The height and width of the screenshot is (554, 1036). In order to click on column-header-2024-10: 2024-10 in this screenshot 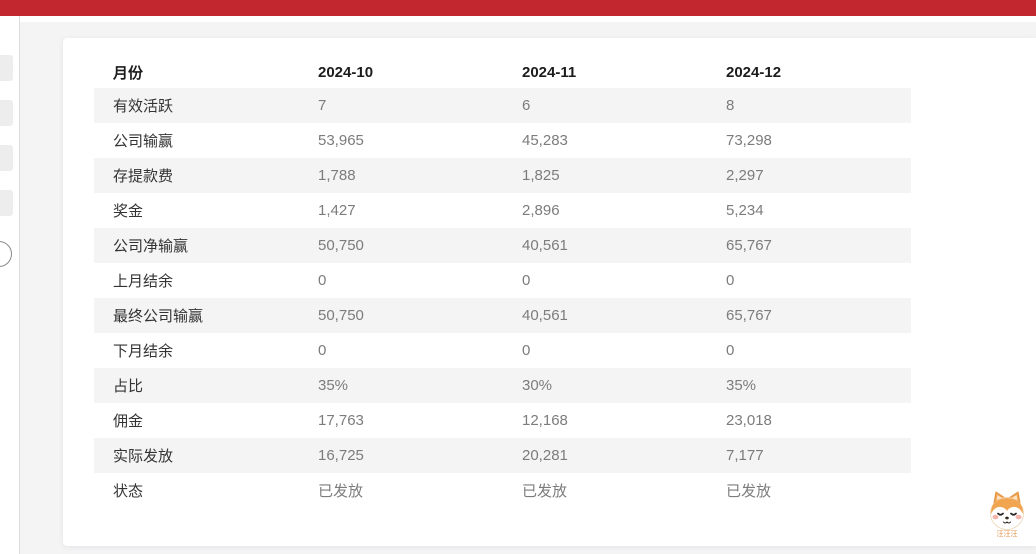, I will do `click(346, 72)`.